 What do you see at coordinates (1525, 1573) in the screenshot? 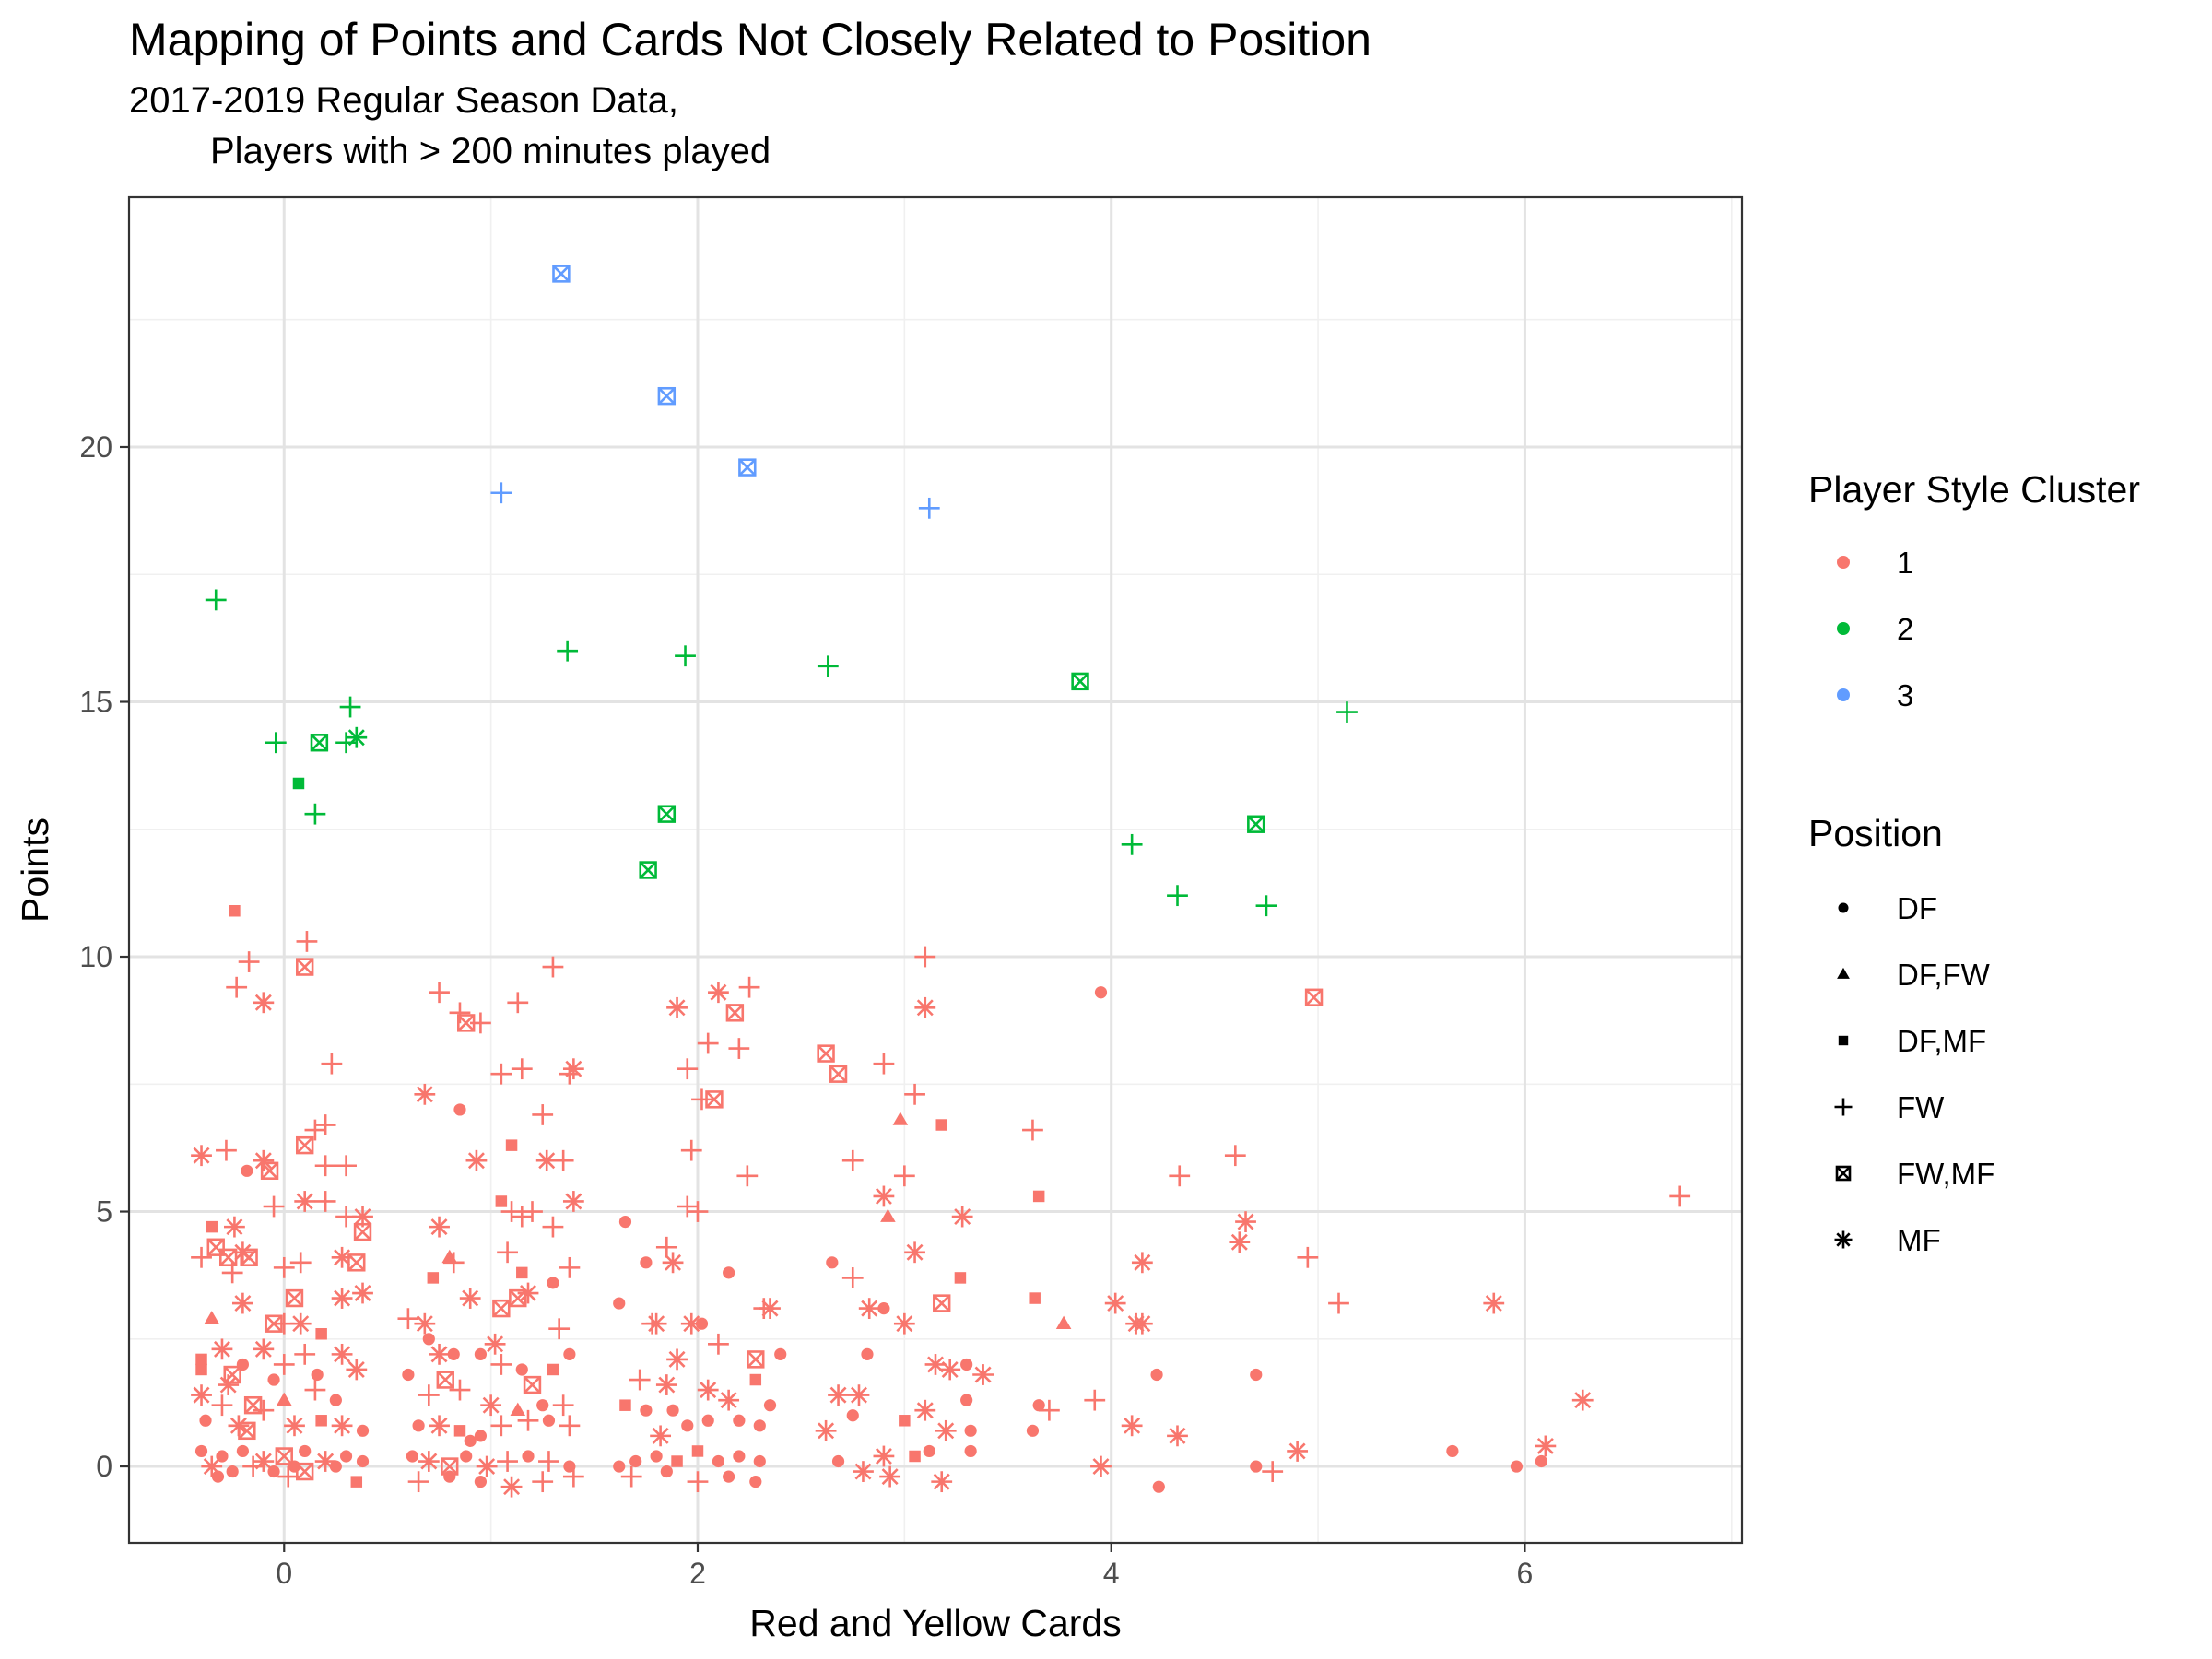
I see `x-tick-label: 6` at bounding box center [1525, 1573].